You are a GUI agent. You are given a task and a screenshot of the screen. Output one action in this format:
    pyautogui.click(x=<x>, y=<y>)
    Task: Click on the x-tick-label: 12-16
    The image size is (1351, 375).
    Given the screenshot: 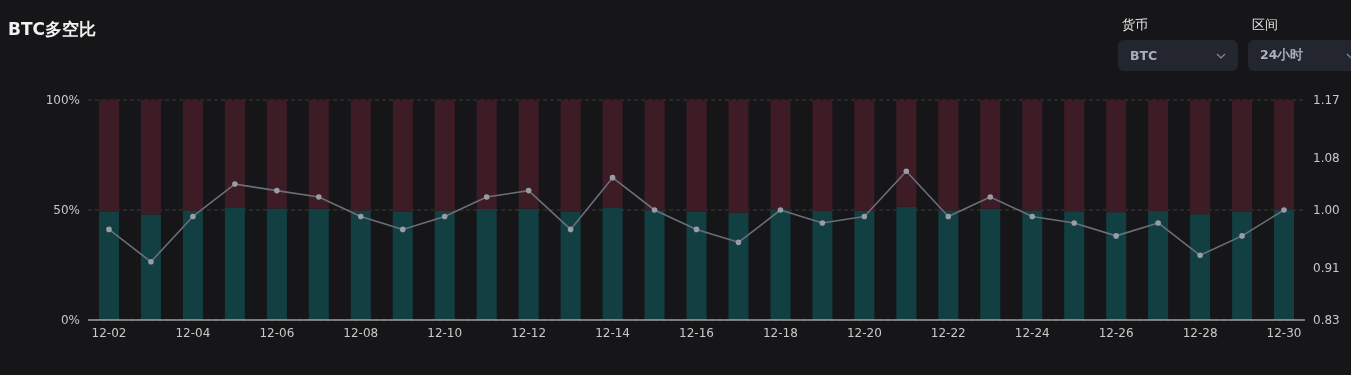 What is the action you would take?
    pyautogui.click(x=696, y=332)
    